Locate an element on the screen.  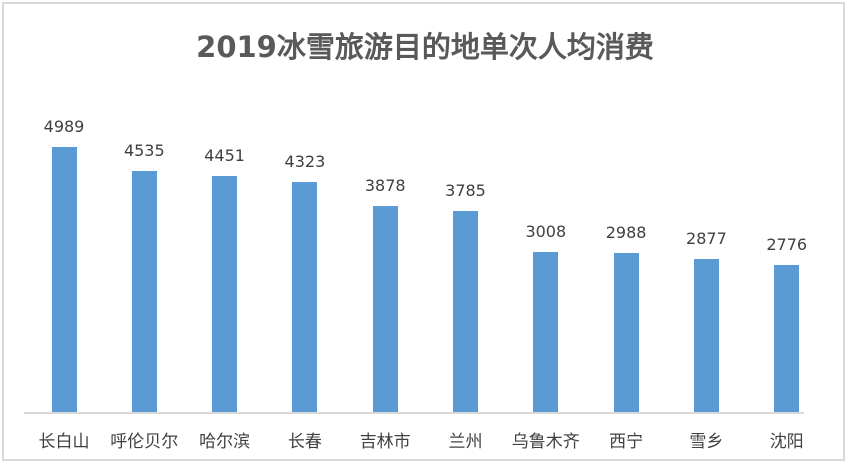
data-label: 2988 is located at coordinates (626, 233).